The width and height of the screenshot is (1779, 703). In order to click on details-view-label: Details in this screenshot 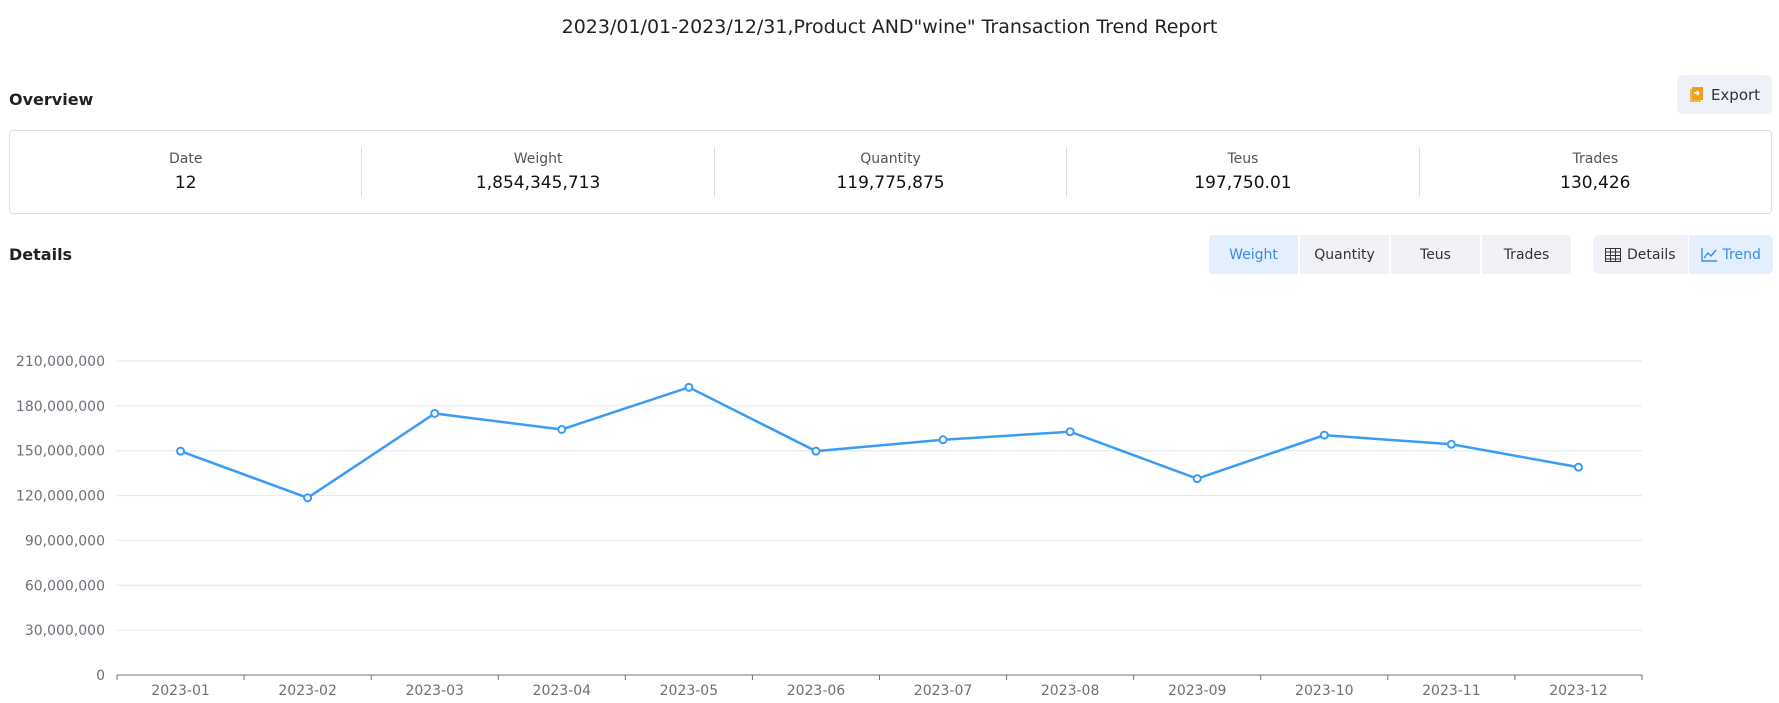, I will do `click(1651, 254)`.